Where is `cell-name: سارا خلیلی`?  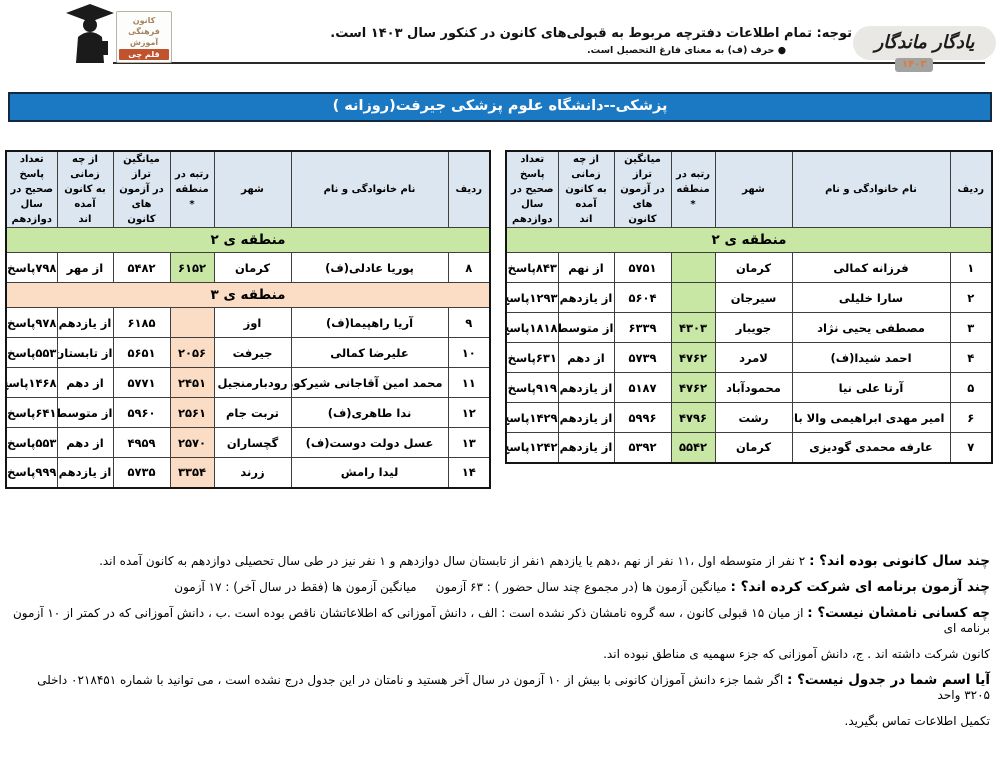
cell-name: سارا خلیلی is located at coordinates (871, 297).